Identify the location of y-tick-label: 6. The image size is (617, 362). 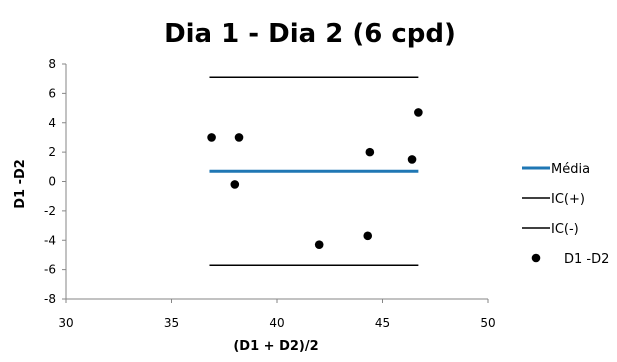
(52, 93).